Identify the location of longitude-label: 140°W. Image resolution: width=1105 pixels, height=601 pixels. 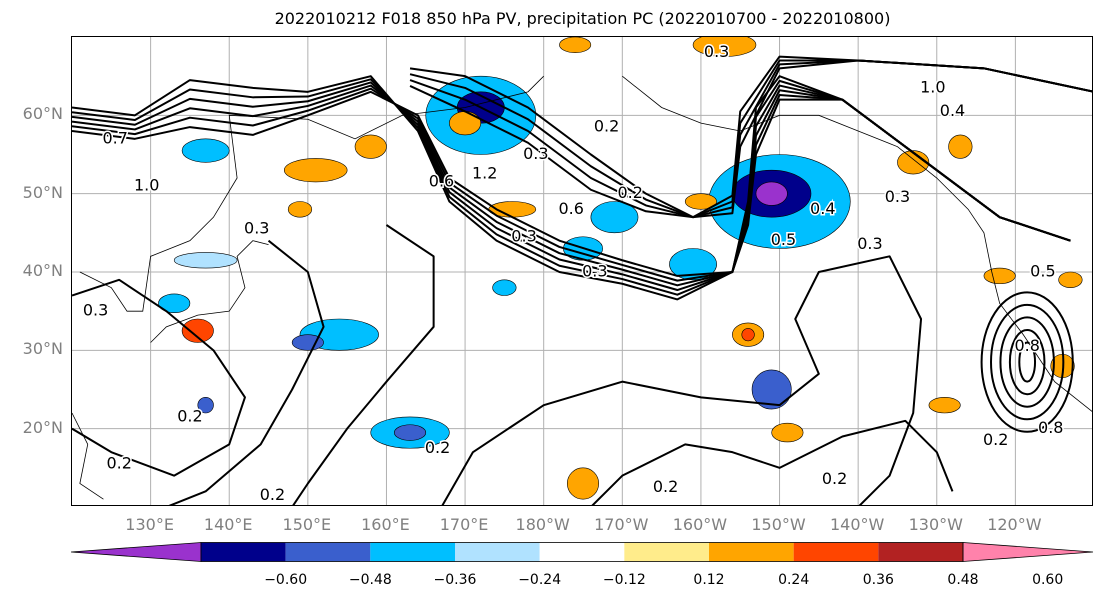
(857, 524).